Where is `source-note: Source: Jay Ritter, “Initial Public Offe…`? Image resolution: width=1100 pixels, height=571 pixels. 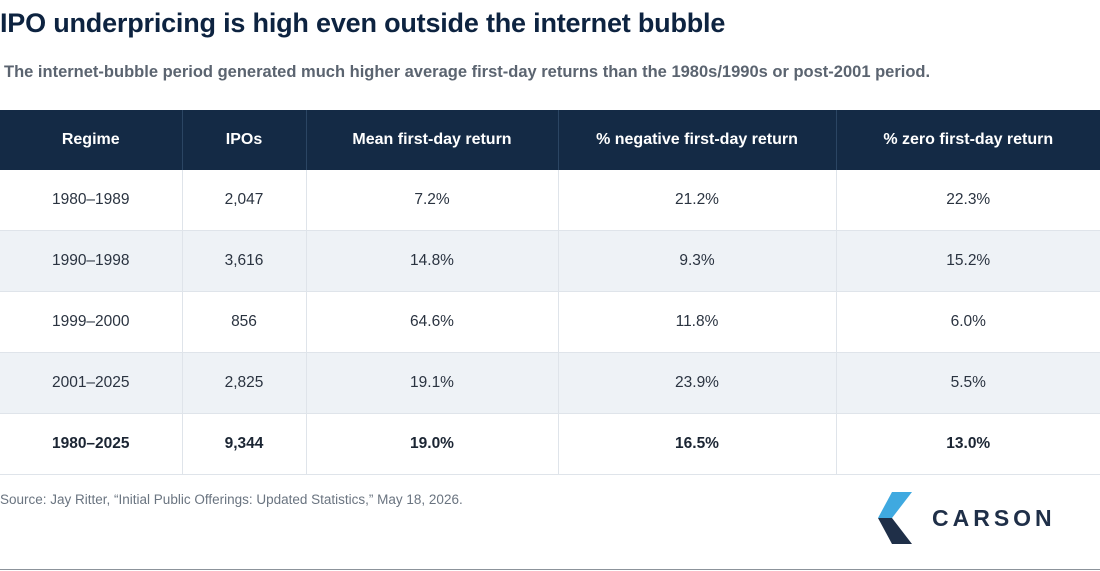 source-note: Source: Jay Ritter, “Initial Public Offe… is located at coordinates (231, 499).